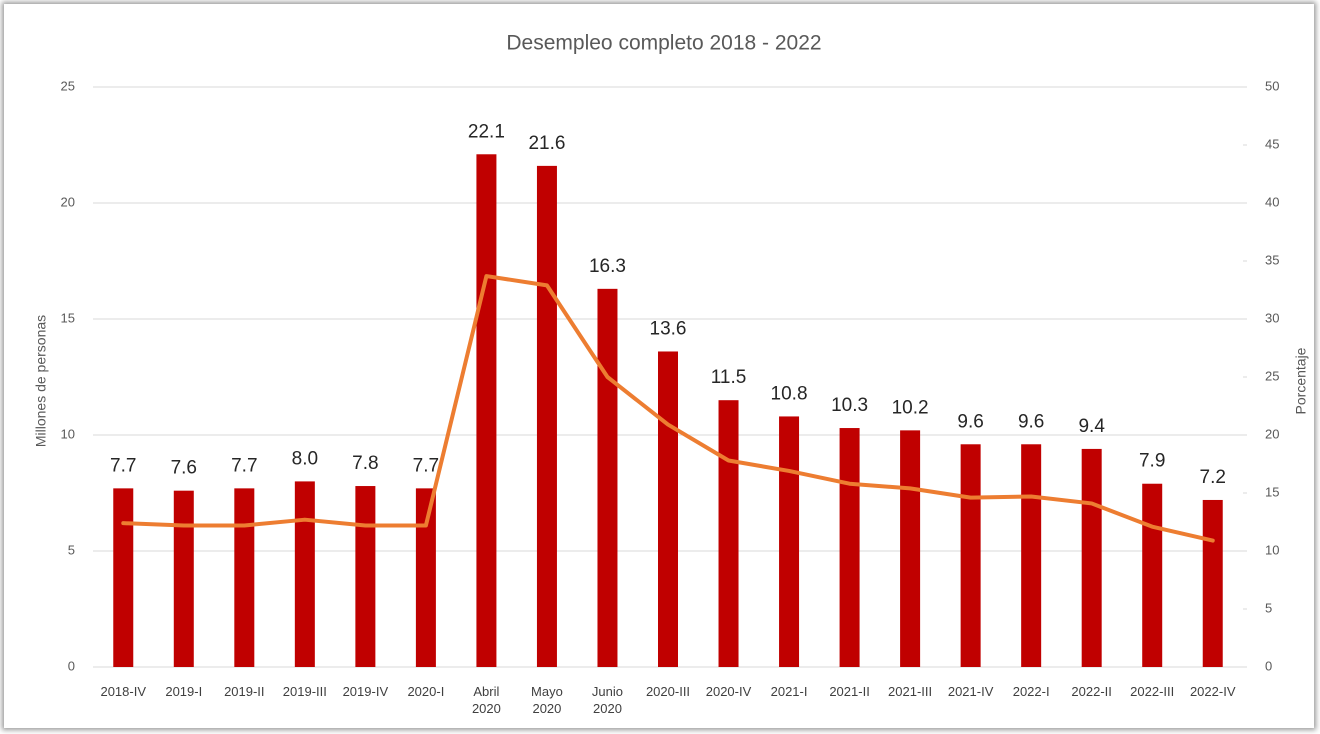 The height and width of the screenshot is (734, 1320). Describe the element at coordinates (304, 691) in the screenshot. I see `x-tick-label: 2019-III` at that location.